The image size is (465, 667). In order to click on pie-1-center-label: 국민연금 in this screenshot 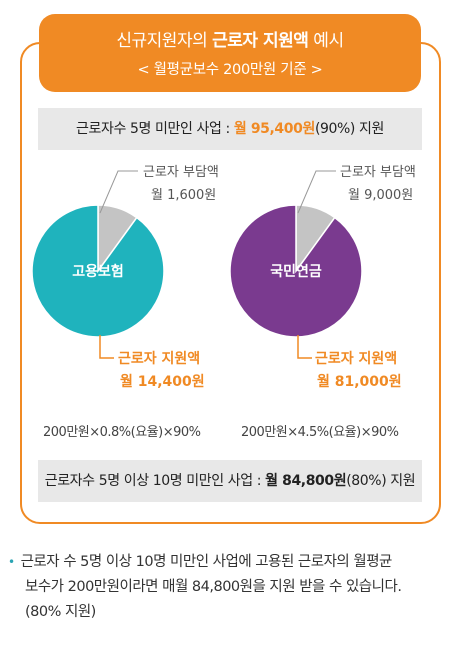, I will do `click(296, 271)`.